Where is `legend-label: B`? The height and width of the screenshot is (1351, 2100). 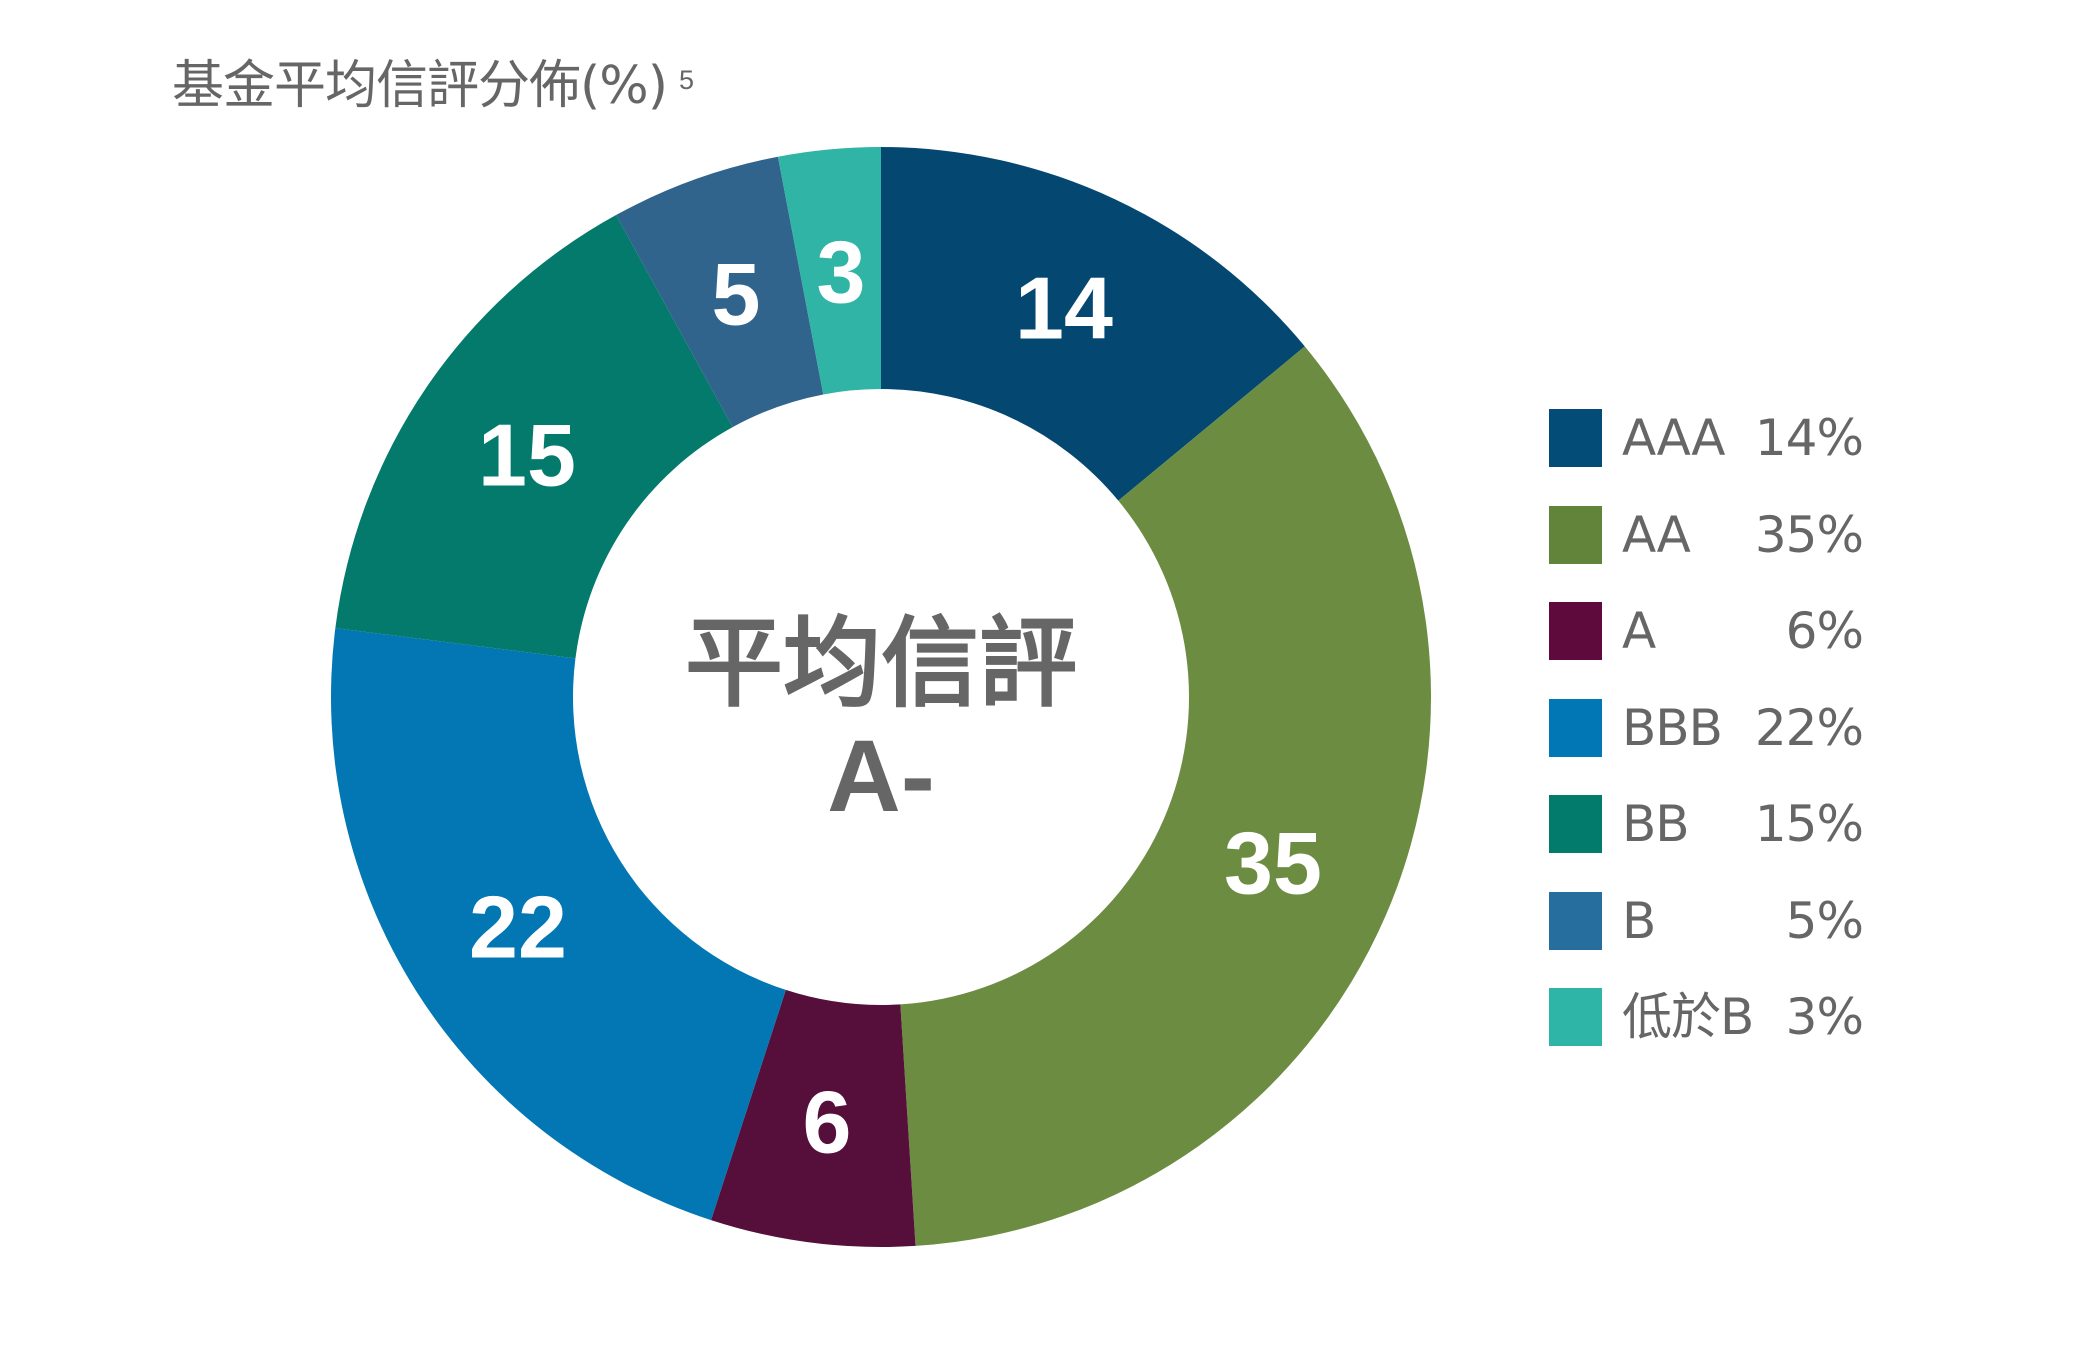 legend-label: B is located at coordinates (1639, 920).